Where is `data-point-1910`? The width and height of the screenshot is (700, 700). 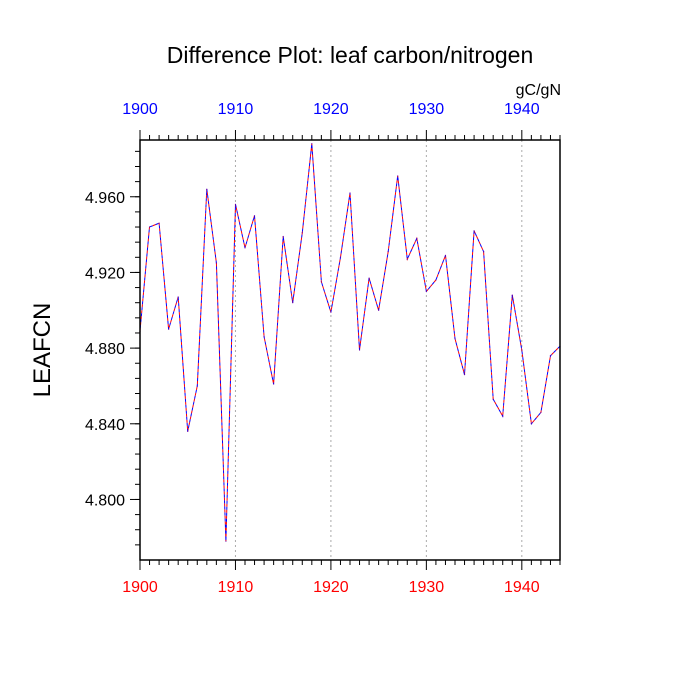 data-point-1910 is located at coordinates (235, 204).